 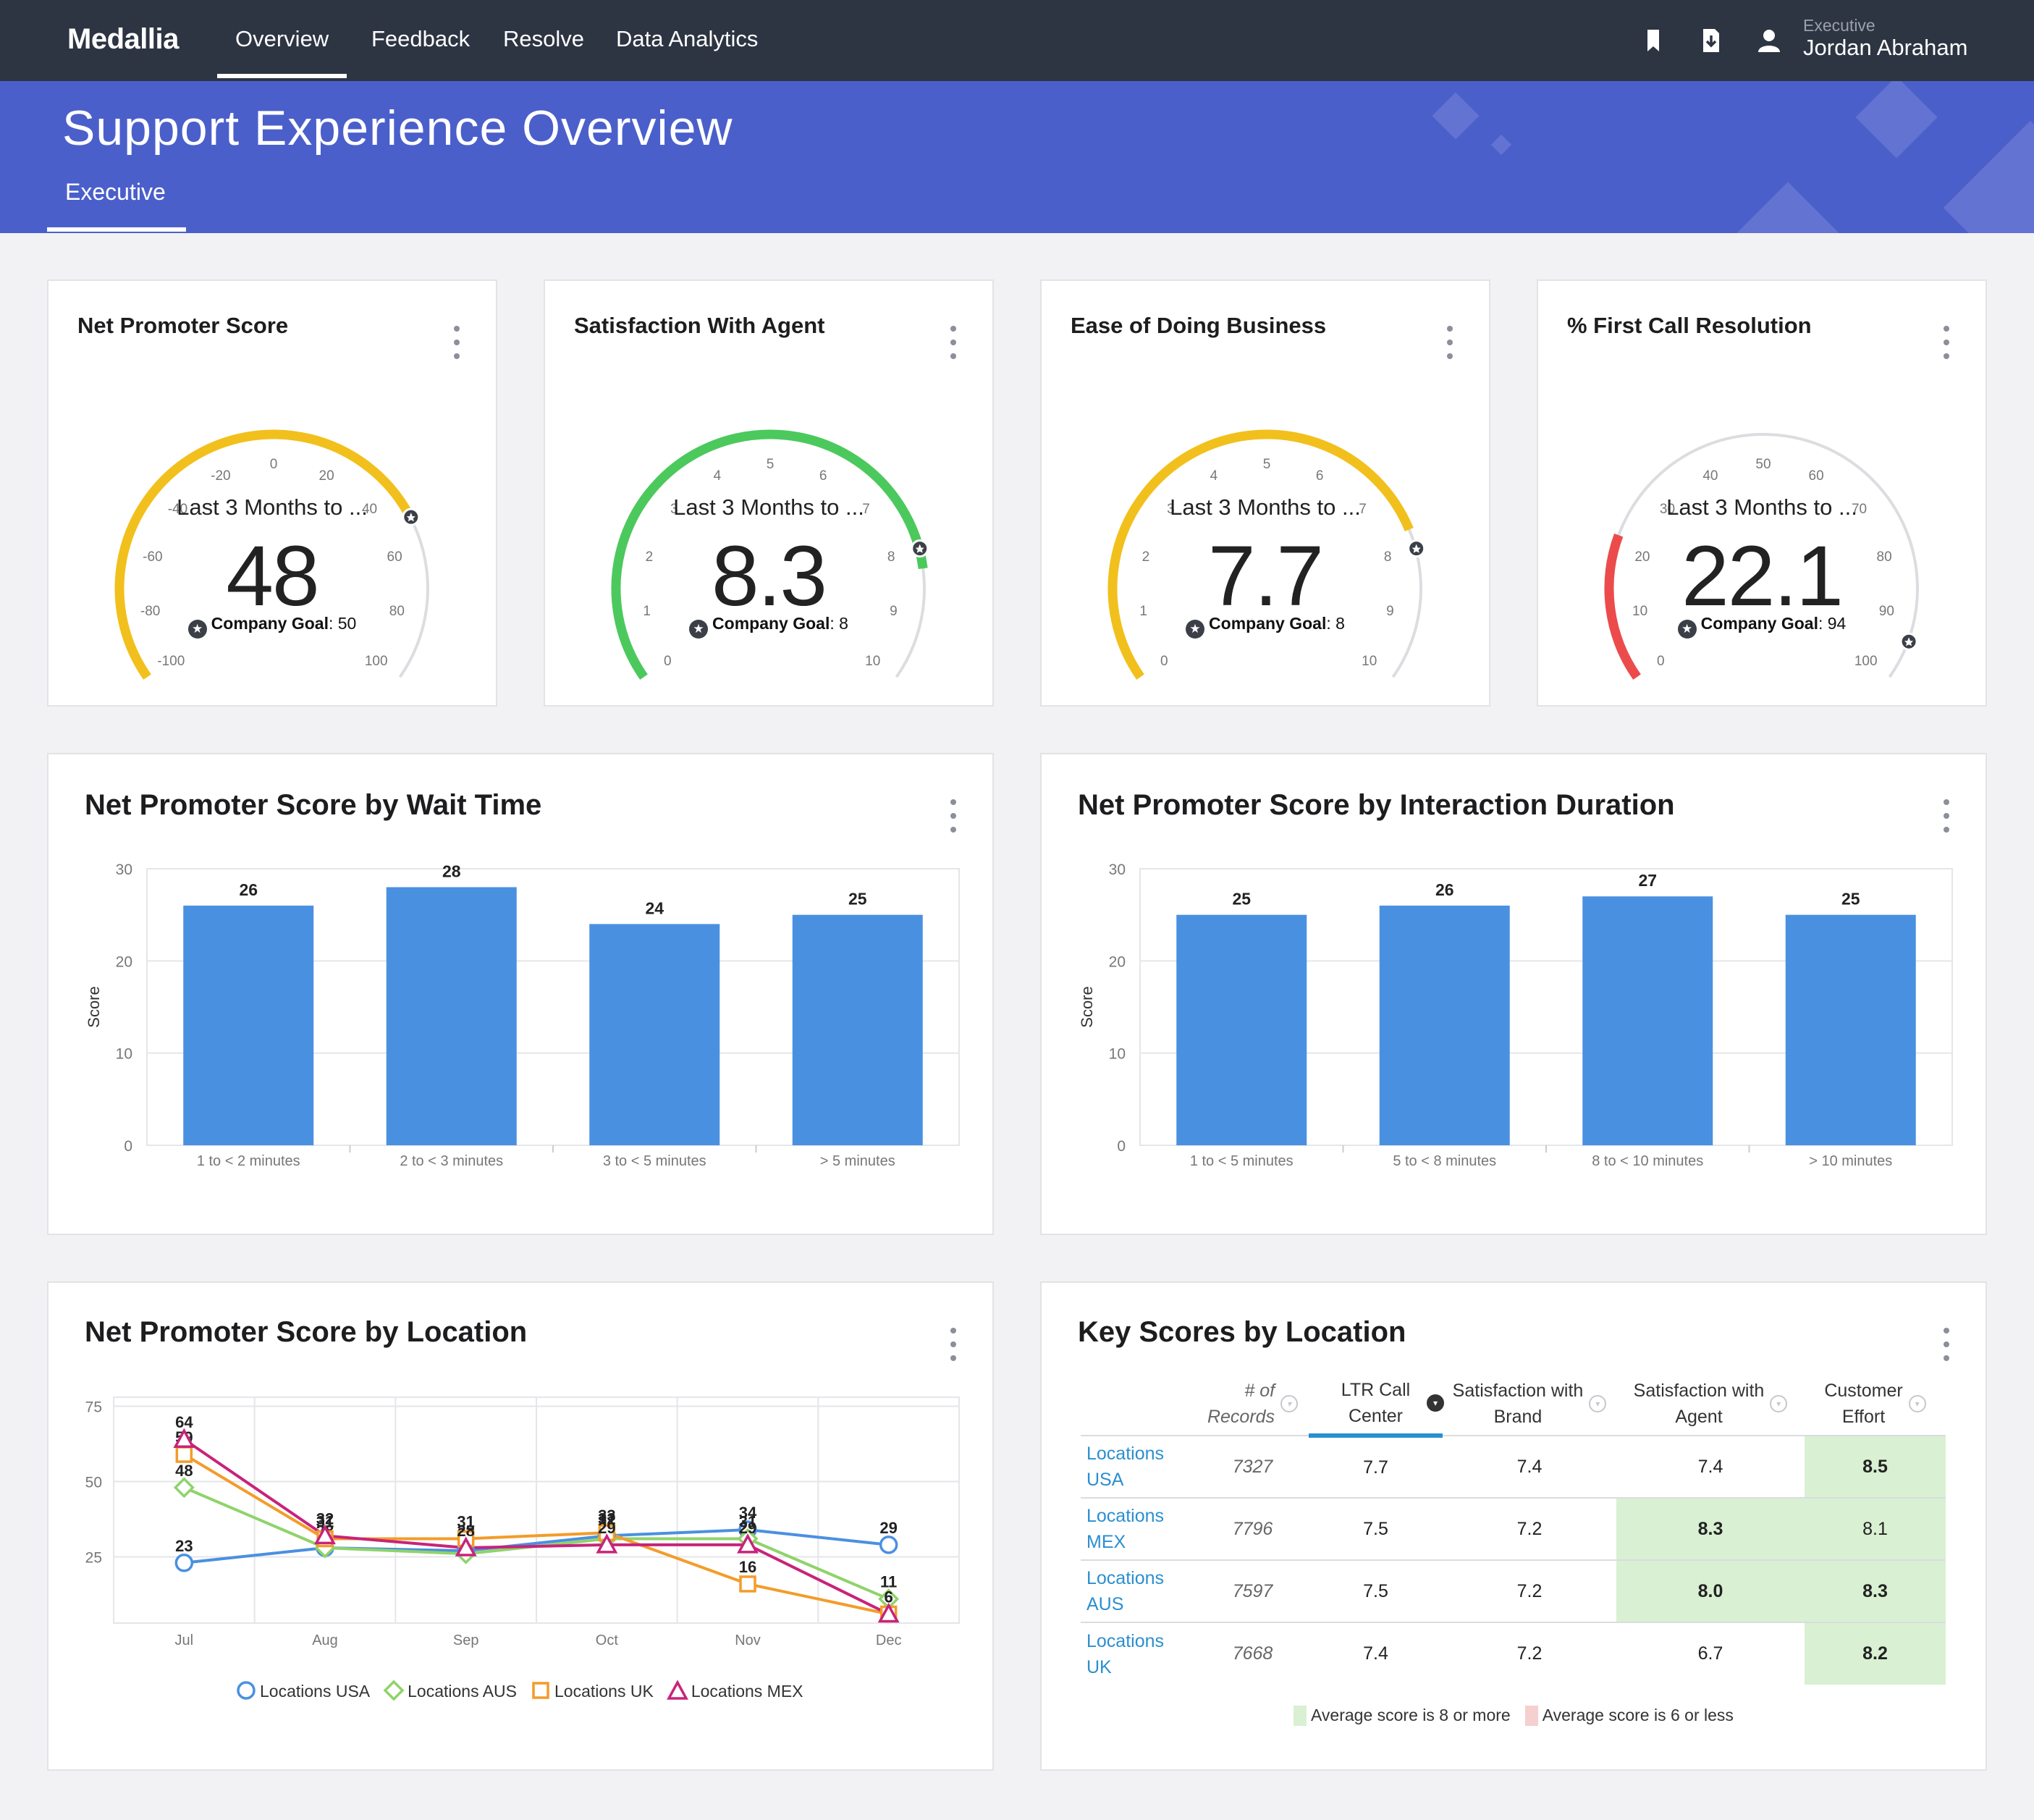 I want to click on legend-good: Average score is 8 or more, so click(x=1402, y=1716).